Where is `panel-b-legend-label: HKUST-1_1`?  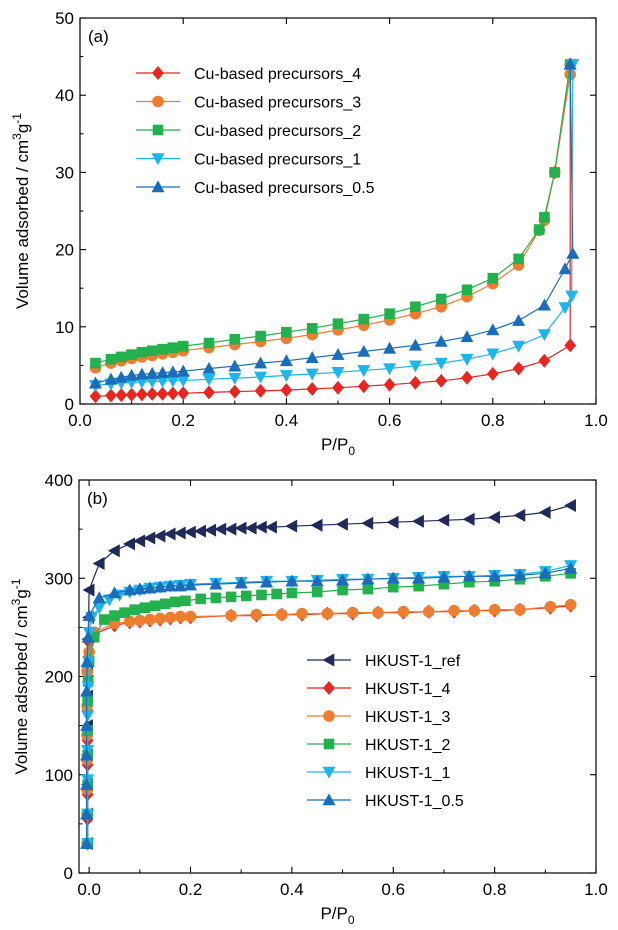 panel-b-legend-label: HKUST-1_1 is located at coordinates (407, 773).